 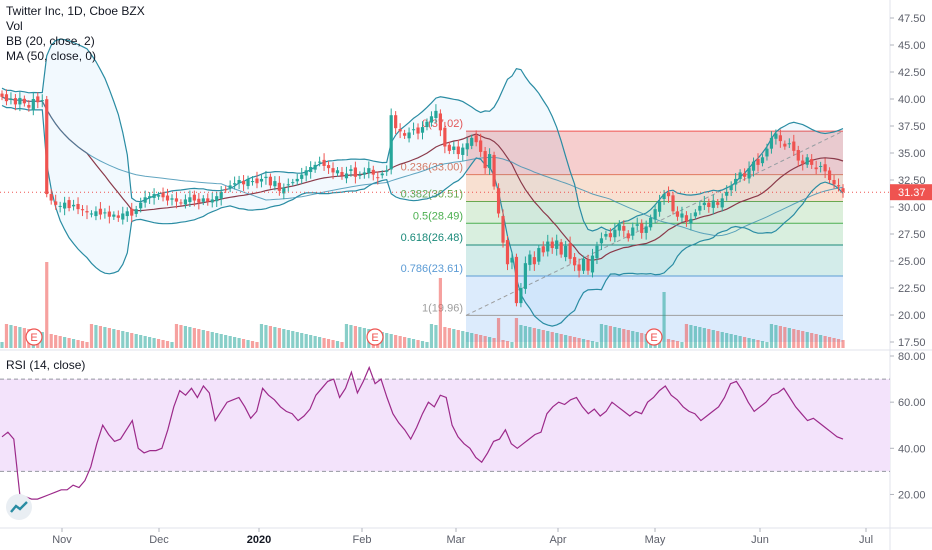 What do you see at coordinates (442, 308) in the screenshot?
I see `fib-level-label: 1(19.96)` at bounding box center [442, 308].